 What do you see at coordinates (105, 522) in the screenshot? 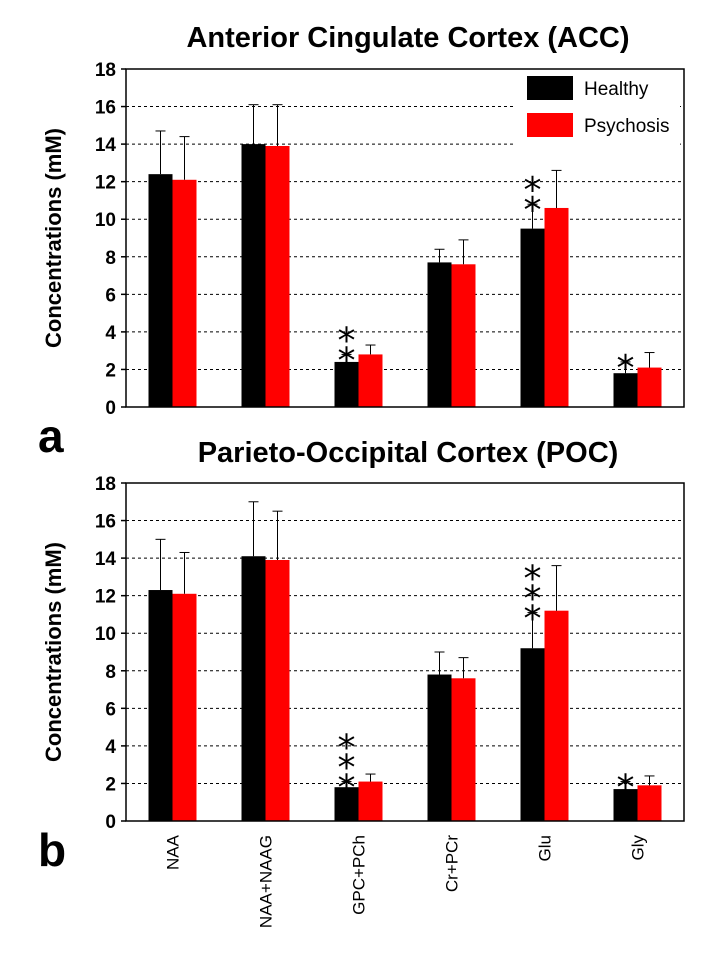
I see `y-tick-label-poc-16: 16` at bounding box center [105, 522].